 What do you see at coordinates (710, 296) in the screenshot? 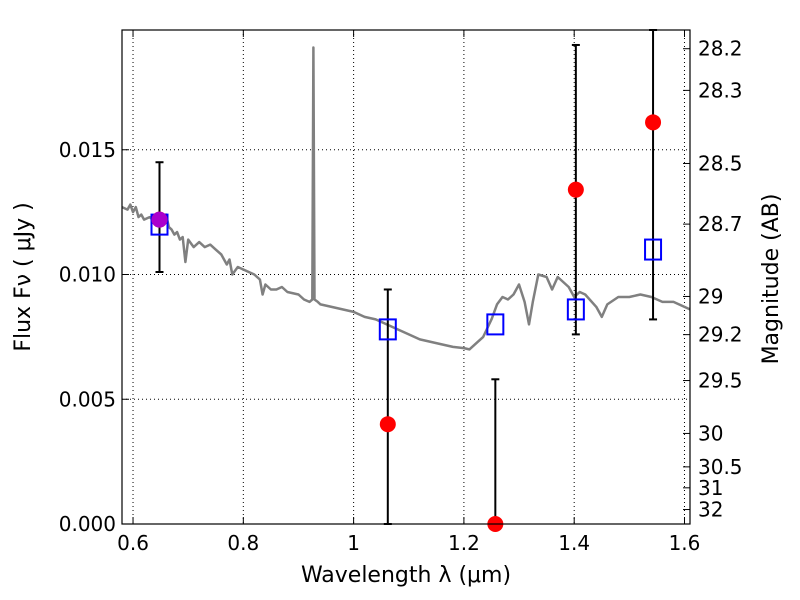
I see `mag-tick-label: 29` at bounding box center [710, 296].